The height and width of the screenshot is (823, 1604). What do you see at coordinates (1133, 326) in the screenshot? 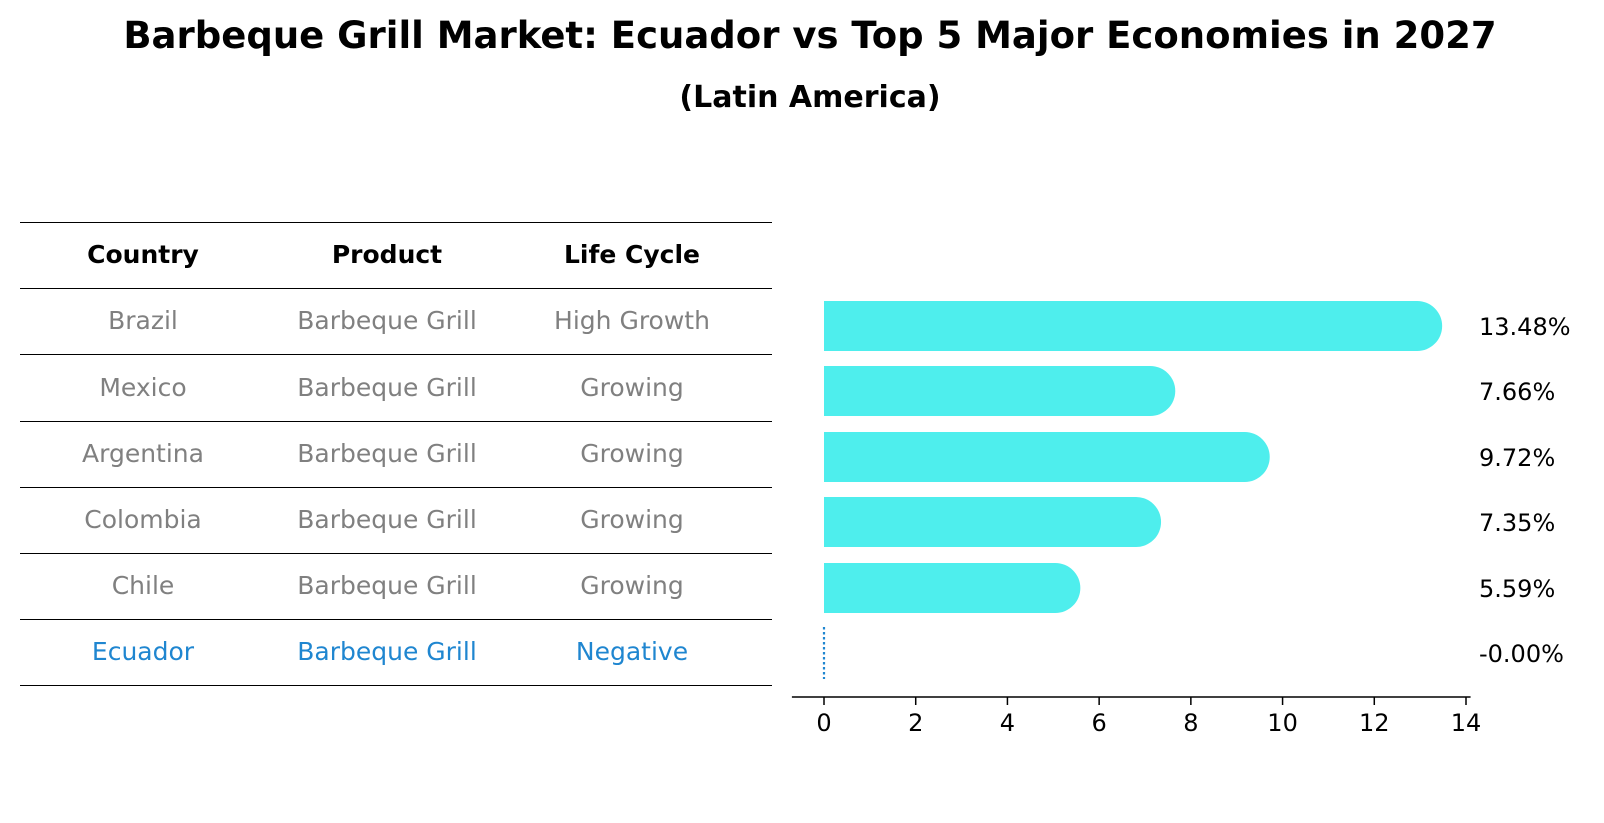
I see `bar-brazil` at bounding box center [1133, 326].